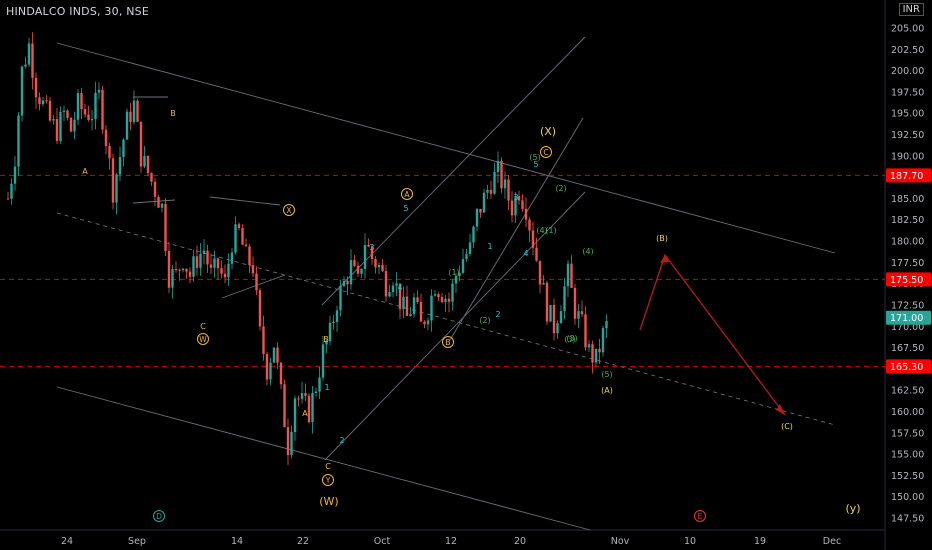  Describe the element at coordinates (371, 247) in the screenshot. I see `wave-label: 3` at that location.